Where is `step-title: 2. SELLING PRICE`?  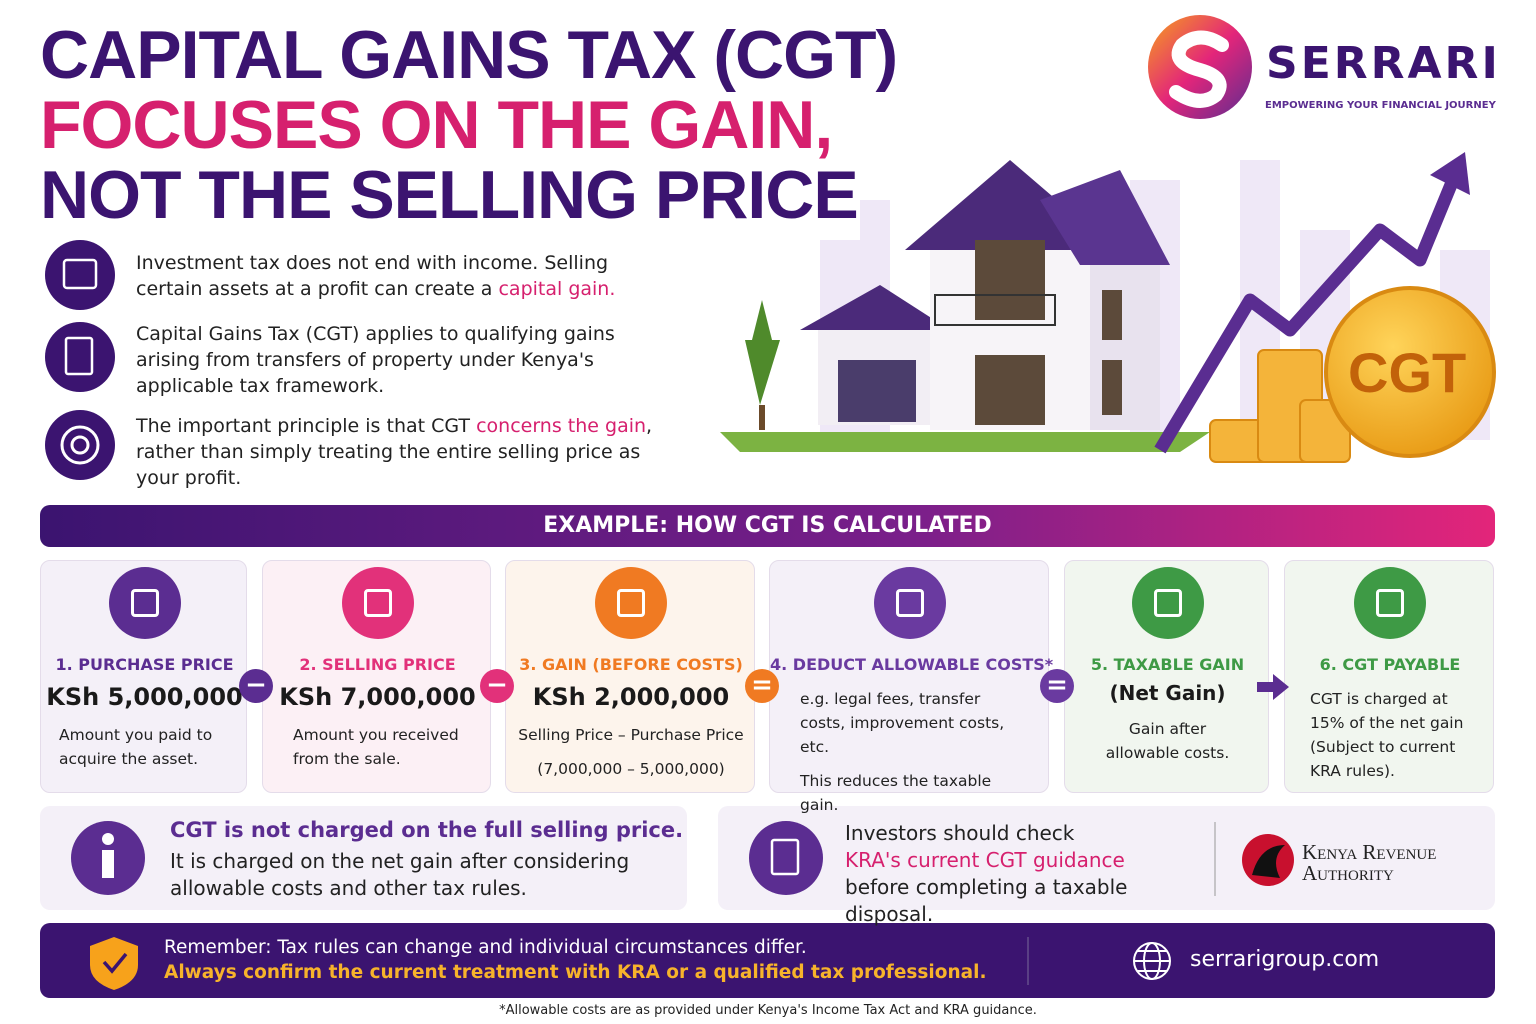 step-title: 2. SELLING PRICE is located at coordinates (377, 664).